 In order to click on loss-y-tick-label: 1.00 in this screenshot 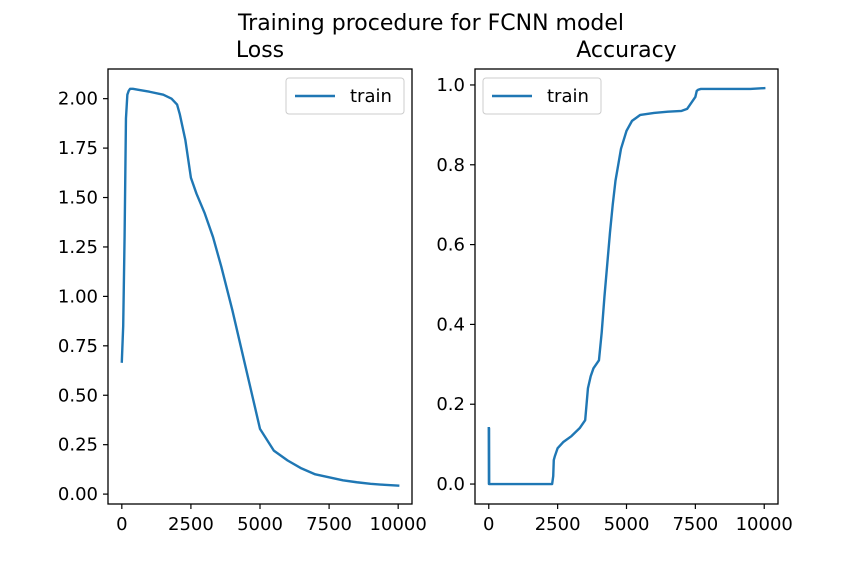, I will do `click(78, 296)`.